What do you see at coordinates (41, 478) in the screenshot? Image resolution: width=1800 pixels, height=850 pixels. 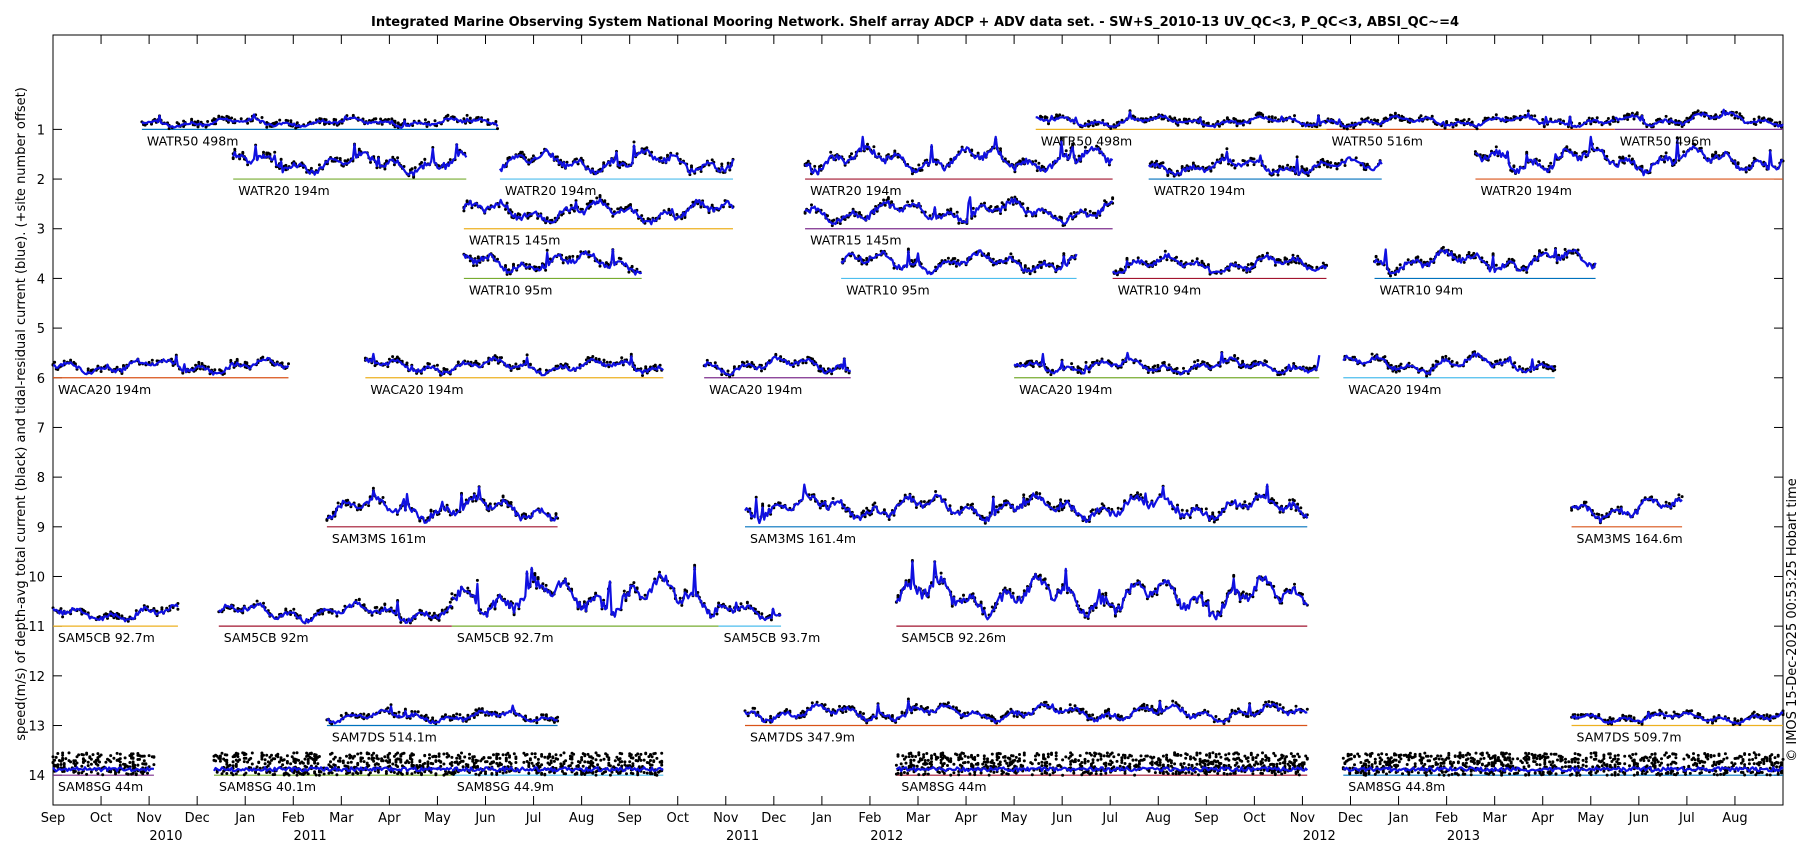 I see `y-tick-label: 8` at bounding box center [41, 478].